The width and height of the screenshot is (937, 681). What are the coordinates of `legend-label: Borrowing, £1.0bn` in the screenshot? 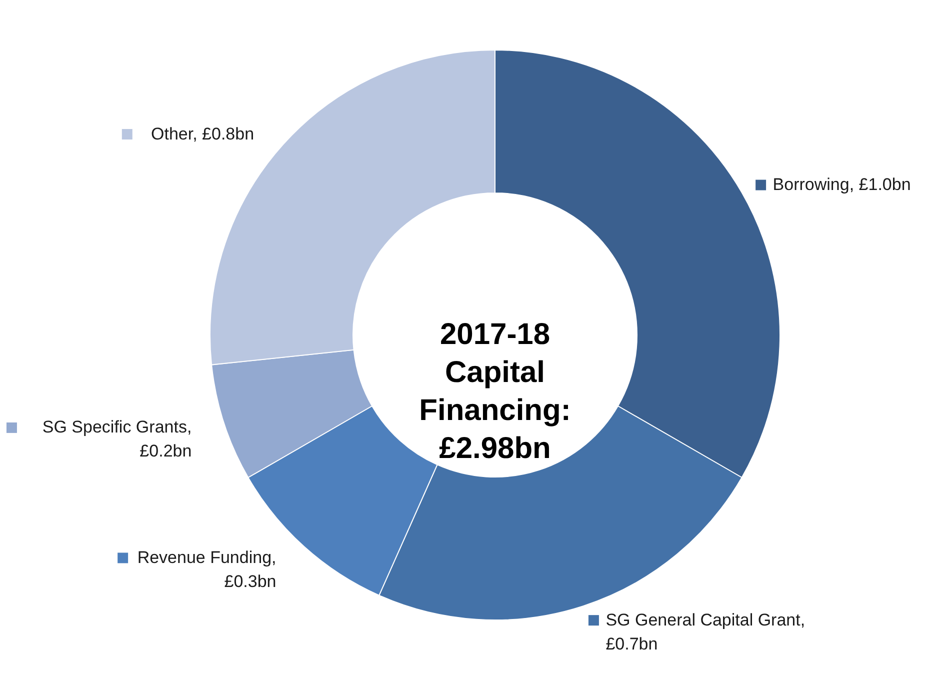 It's located at (841, 184).